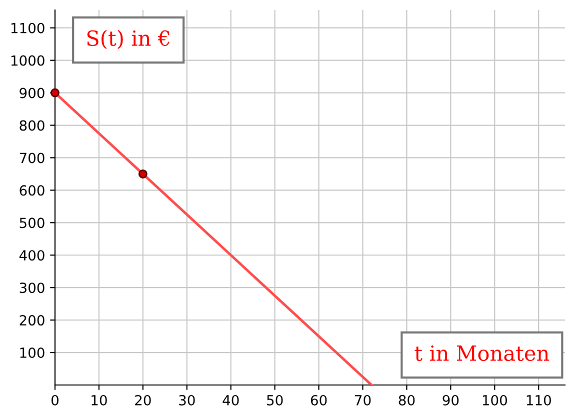 The width and height of the screenshot is (569, 408). I want to click on y-axis-title: S(t) in €, so click(128, 39).